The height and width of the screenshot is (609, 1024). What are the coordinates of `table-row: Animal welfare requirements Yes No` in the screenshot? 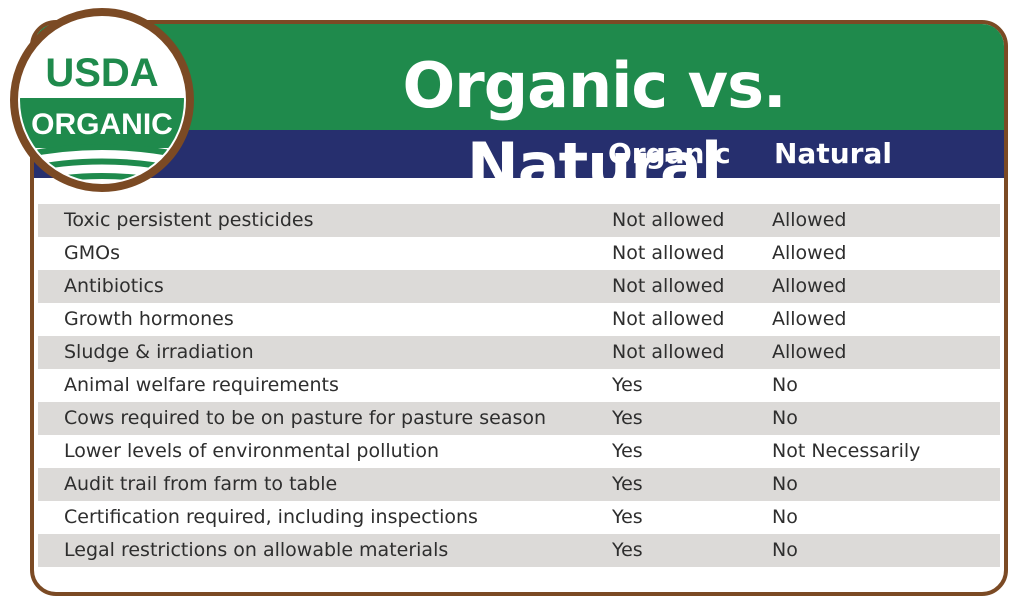 It's located at (519, 385).